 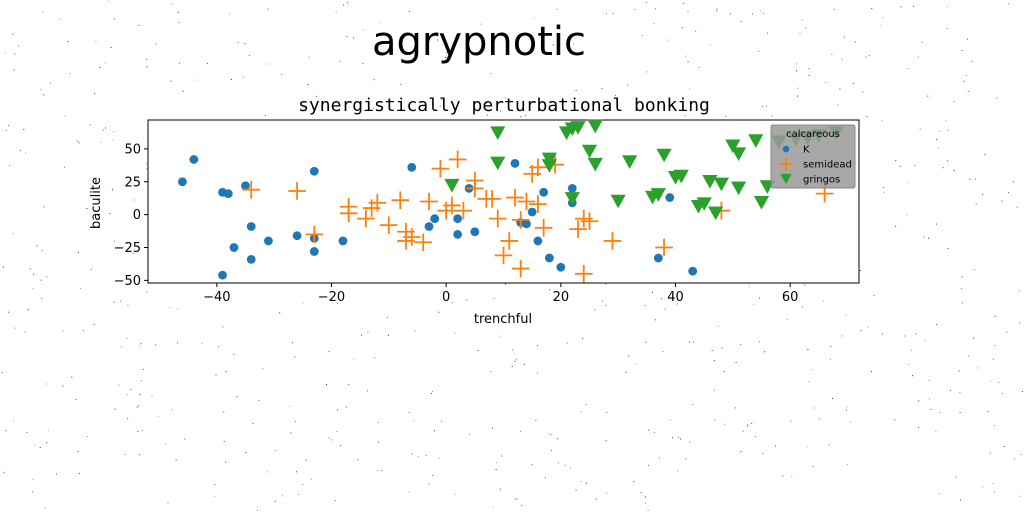 I want to click on x-axis-ticks: −40 −20 0 20 40 60, so click(x=500, y=294).